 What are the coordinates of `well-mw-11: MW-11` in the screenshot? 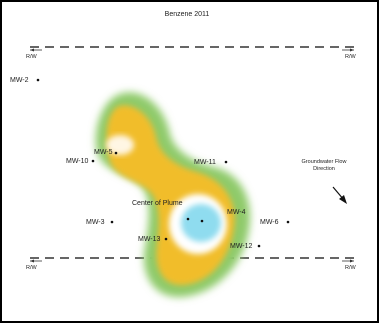 It's located at (211, 162).